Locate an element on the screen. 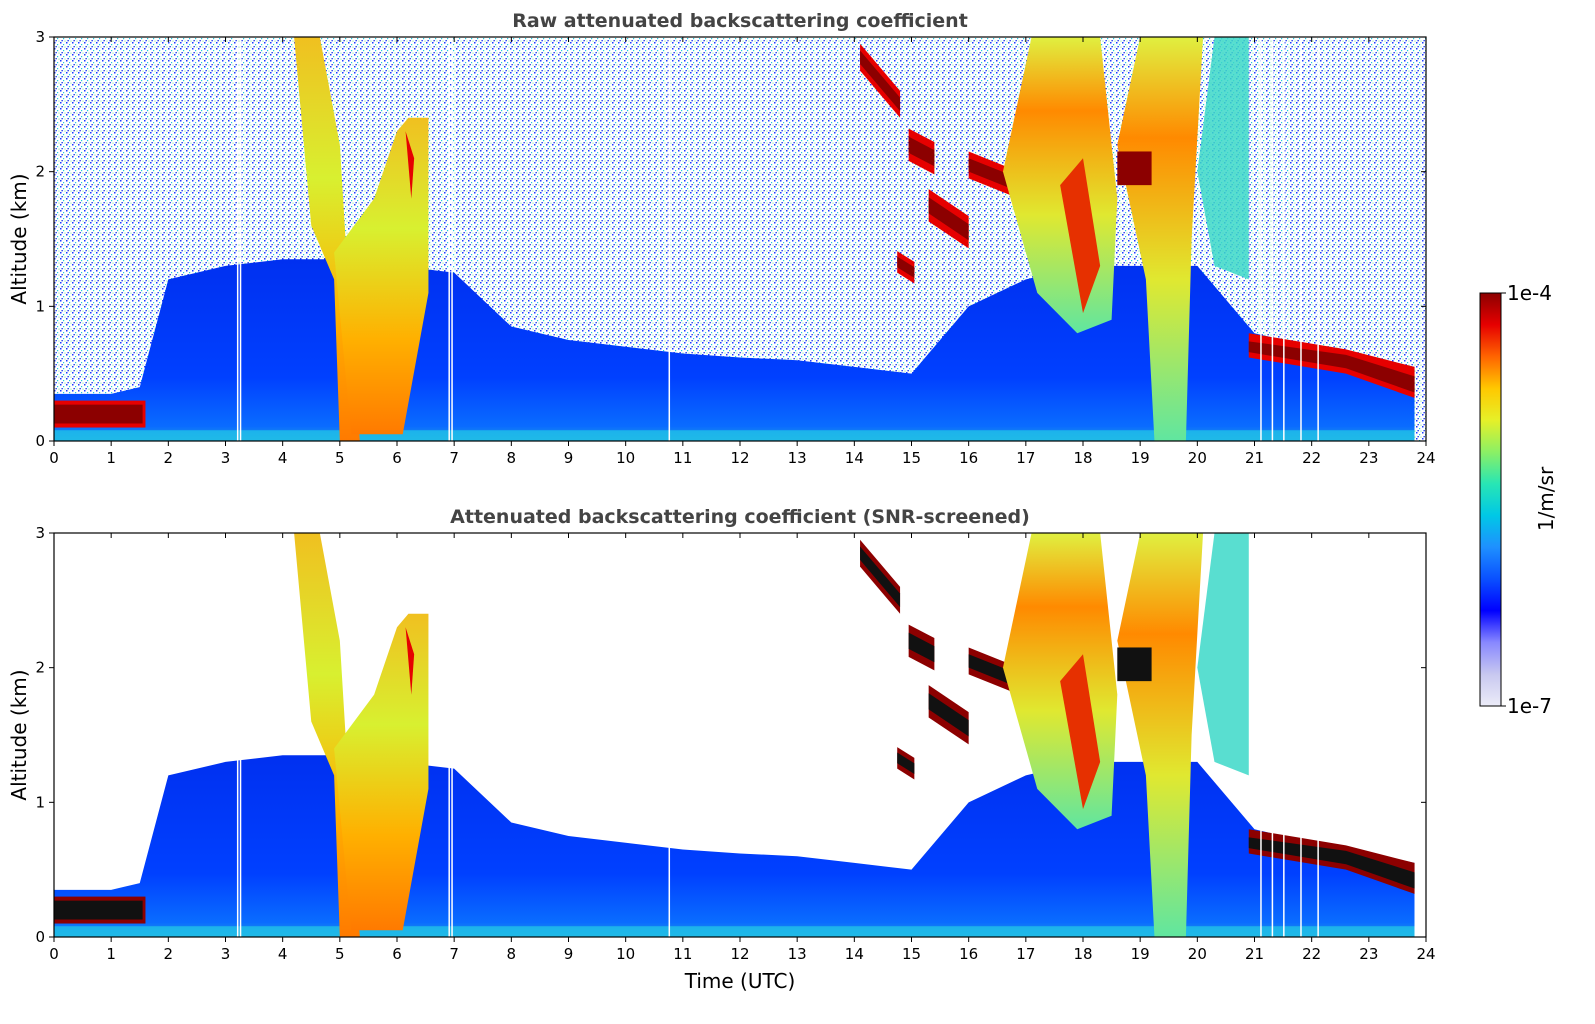 The height and width of the screenshot is (1024, 1595). no-data-region is located at coordinates (1420, 239).